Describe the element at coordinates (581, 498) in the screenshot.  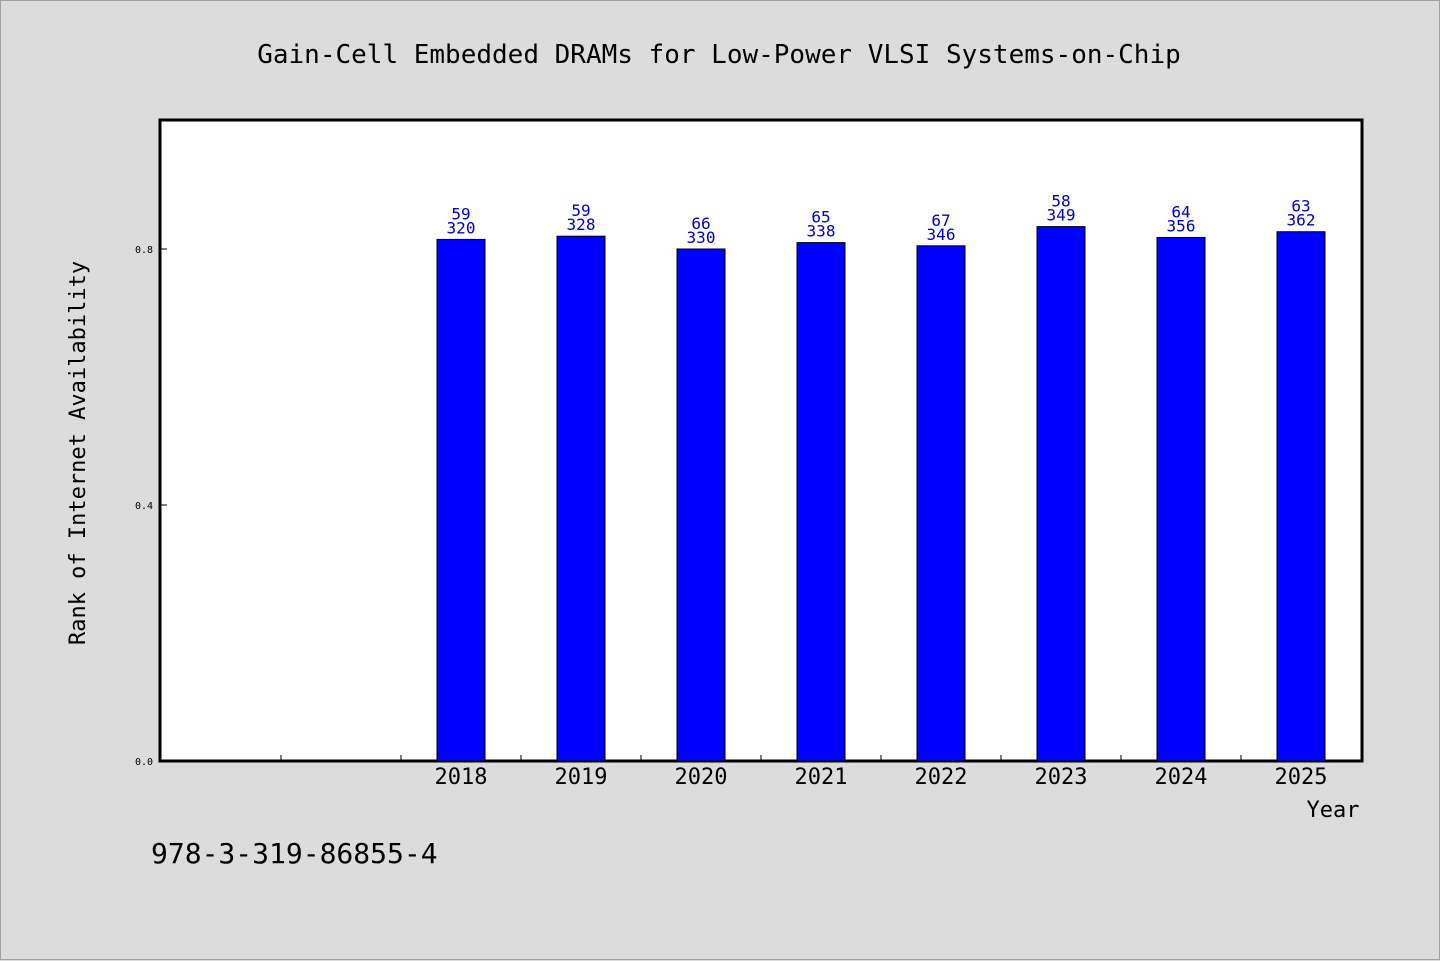
I see `bar-2019` at that location.